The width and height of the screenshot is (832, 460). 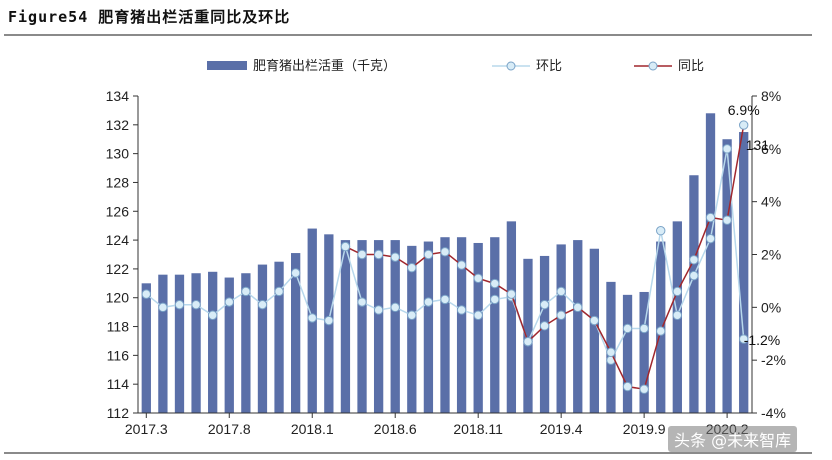 What do you see at coordinates (118, 298) in the screenshot?
I see `left-tick-label: 120` at bounding box center [118, 298].